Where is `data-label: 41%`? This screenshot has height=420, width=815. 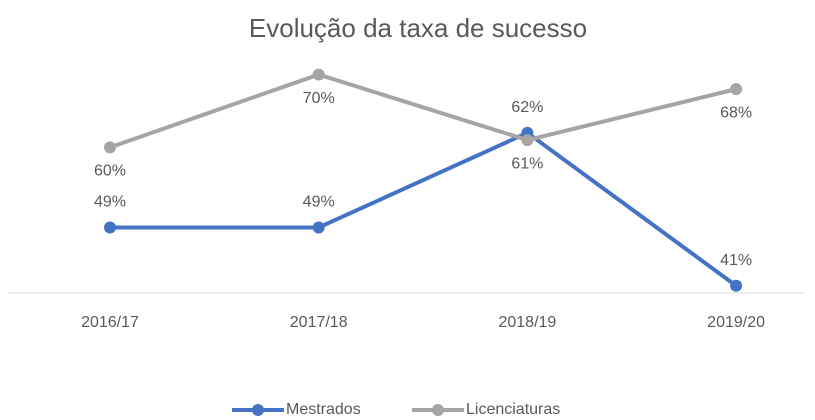 data-label: 41% is located at coordinates (736, 260).